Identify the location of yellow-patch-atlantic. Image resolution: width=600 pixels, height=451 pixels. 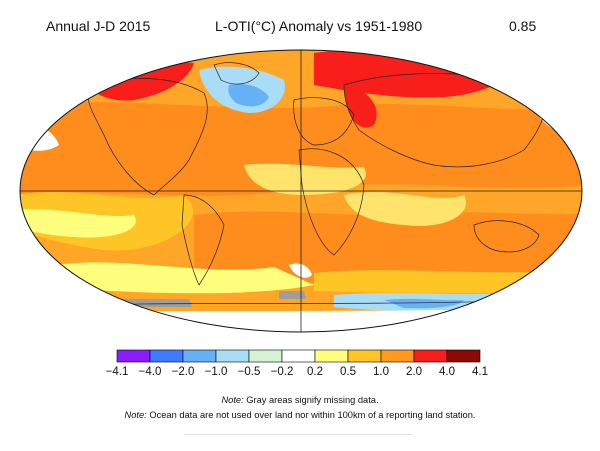
(305, 179).